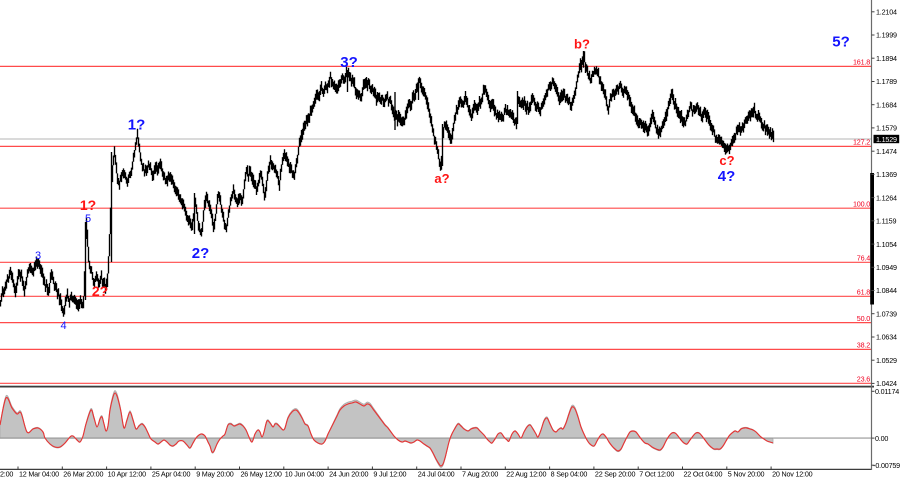 The width and height of the screenshot is (900, 485). Describe the element at coordinates (83, 473) in the screenshot. I see `svg-text: 26 Mar 20:00` at that location.